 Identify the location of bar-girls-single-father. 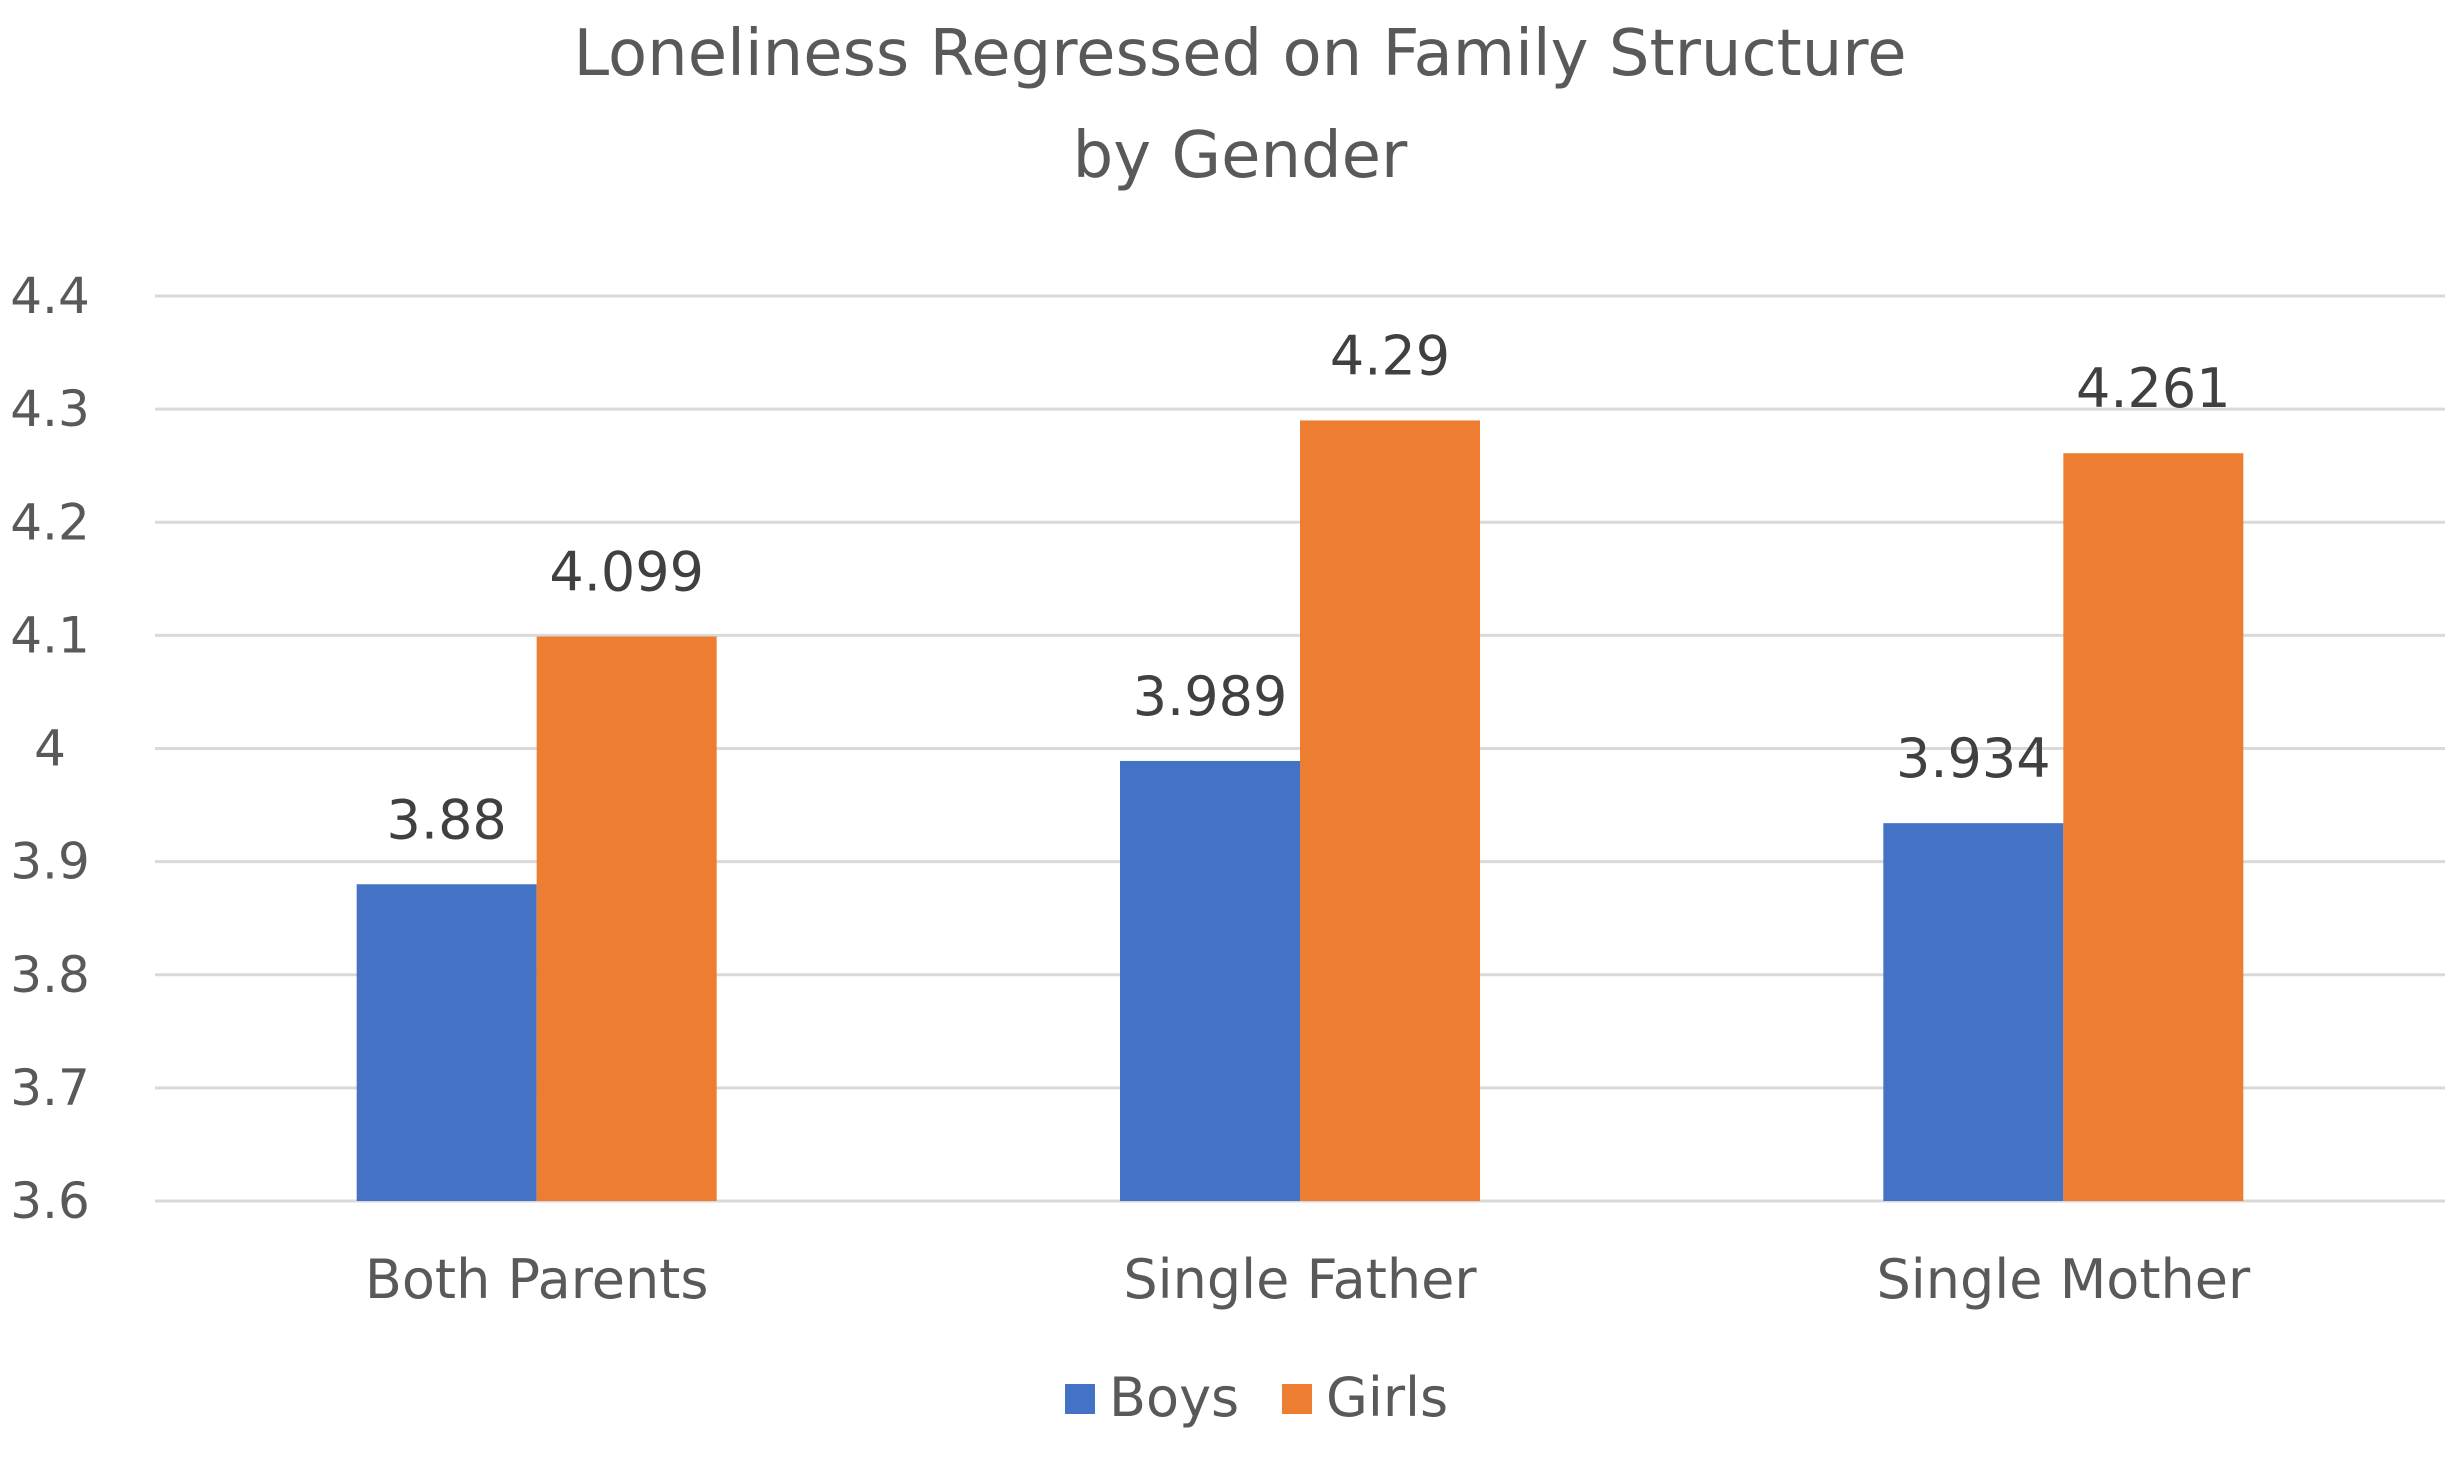
(1390, 810).